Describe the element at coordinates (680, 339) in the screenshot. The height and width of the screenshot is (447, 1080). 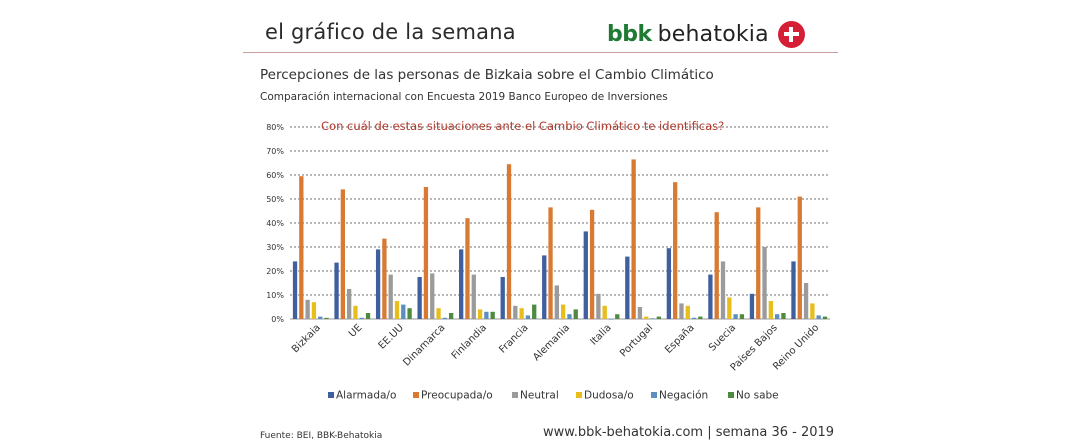
I see `x-tick-label: España` at that location.